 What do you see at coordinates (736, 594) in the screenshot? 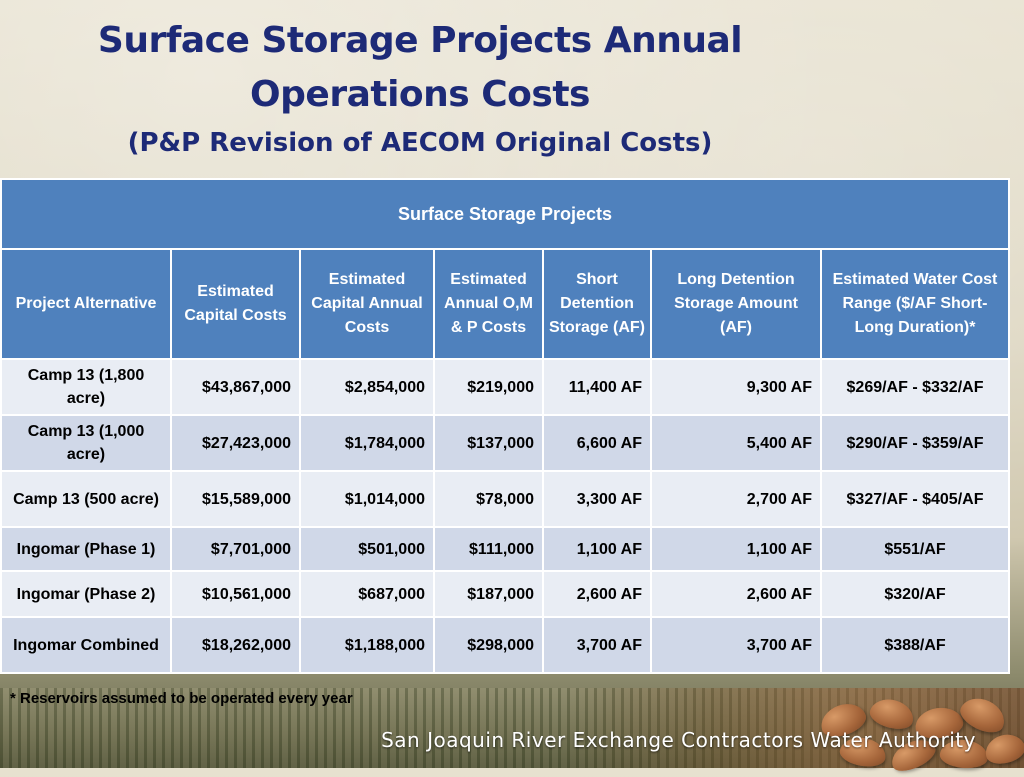
I see `cell-long: 2,600 AF` at bounding box center [736, 594].